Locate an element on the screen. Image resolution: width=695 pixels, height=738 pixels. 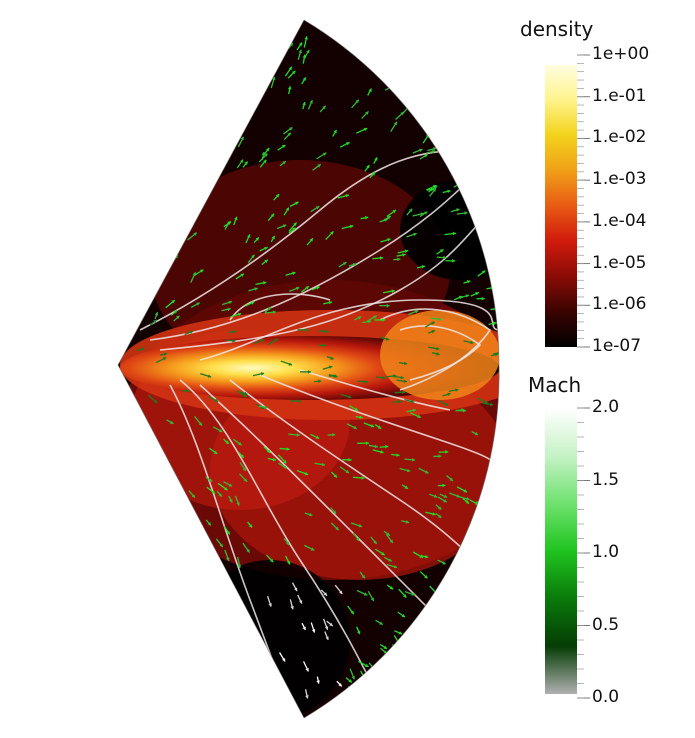
mach-colorbar-ticks is located at coordinates (583, 553).